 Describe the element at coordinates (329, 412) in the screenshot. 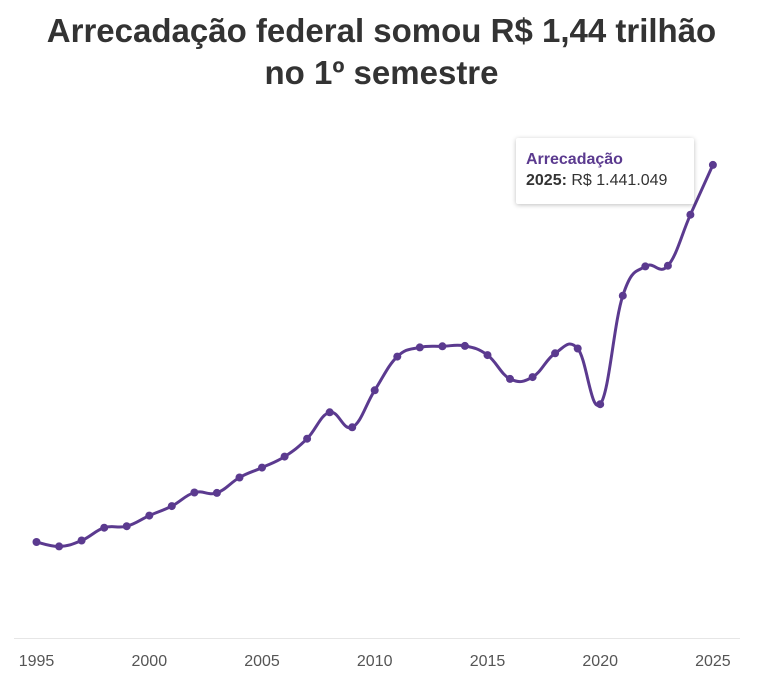

I see `data-point-2008` at that location.